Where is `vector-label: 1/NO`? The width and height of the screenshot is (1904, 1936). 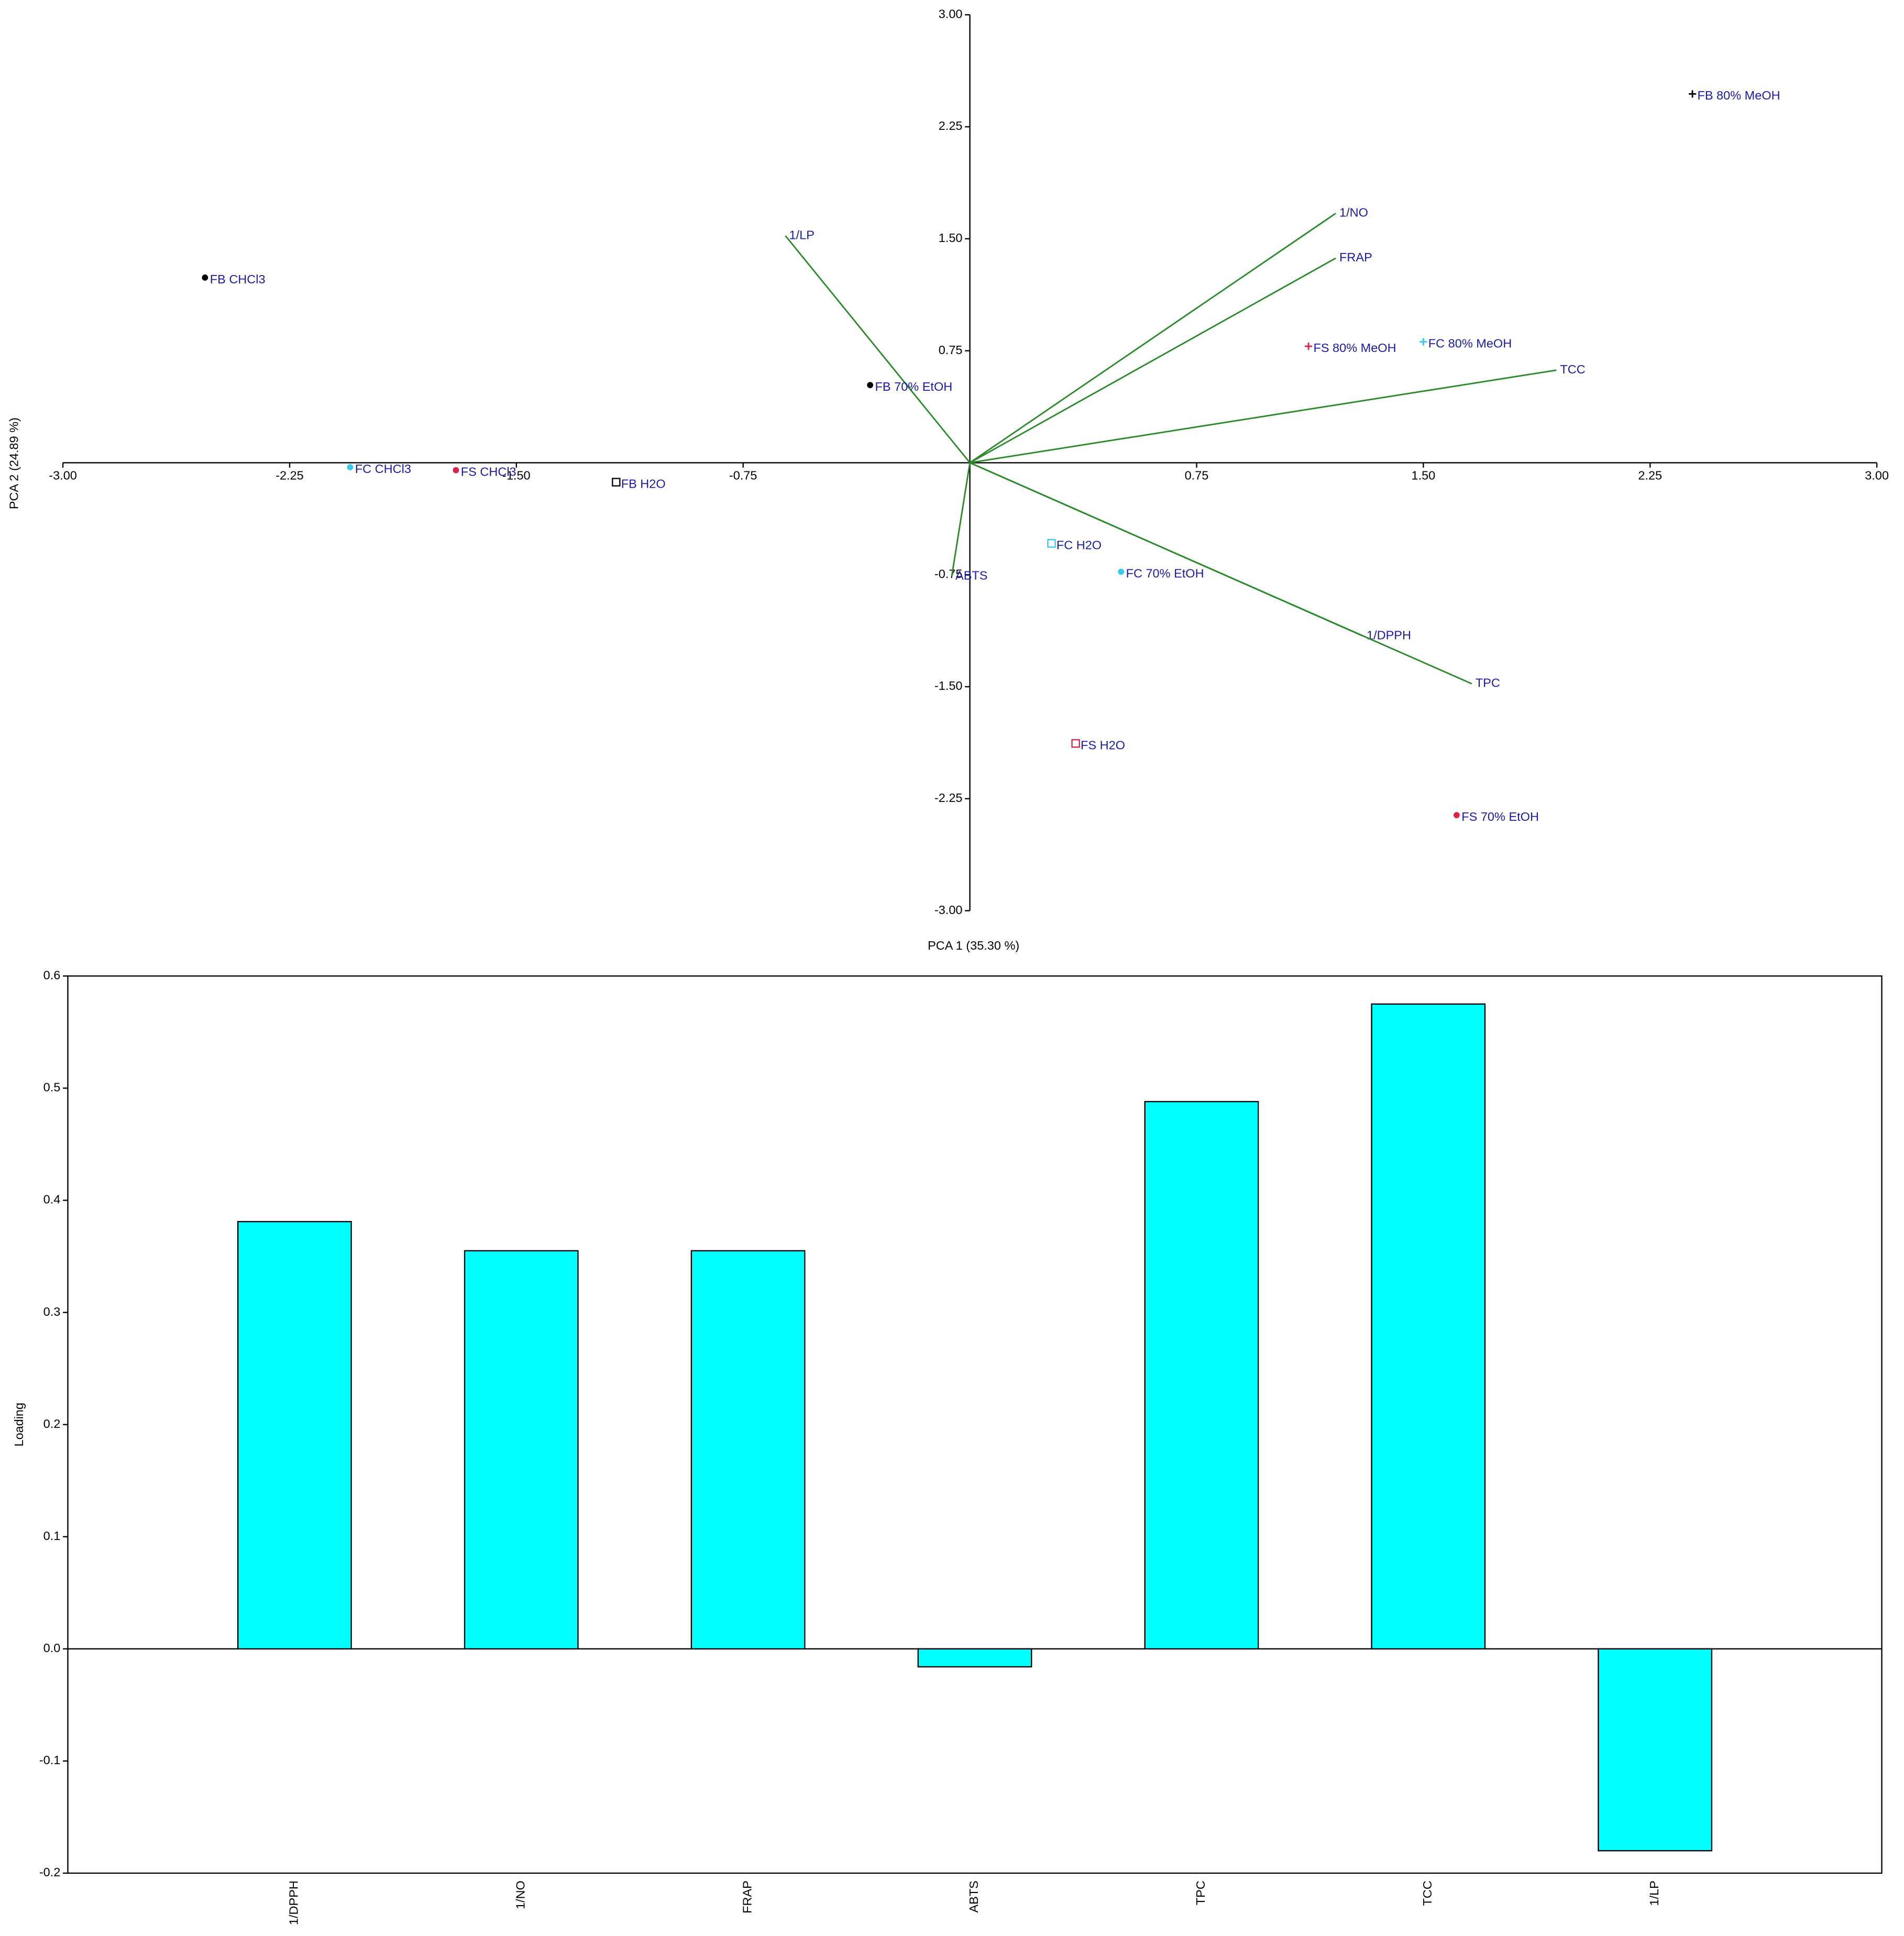 vector-label: 1/NO is located at coordinates (1353, 212).